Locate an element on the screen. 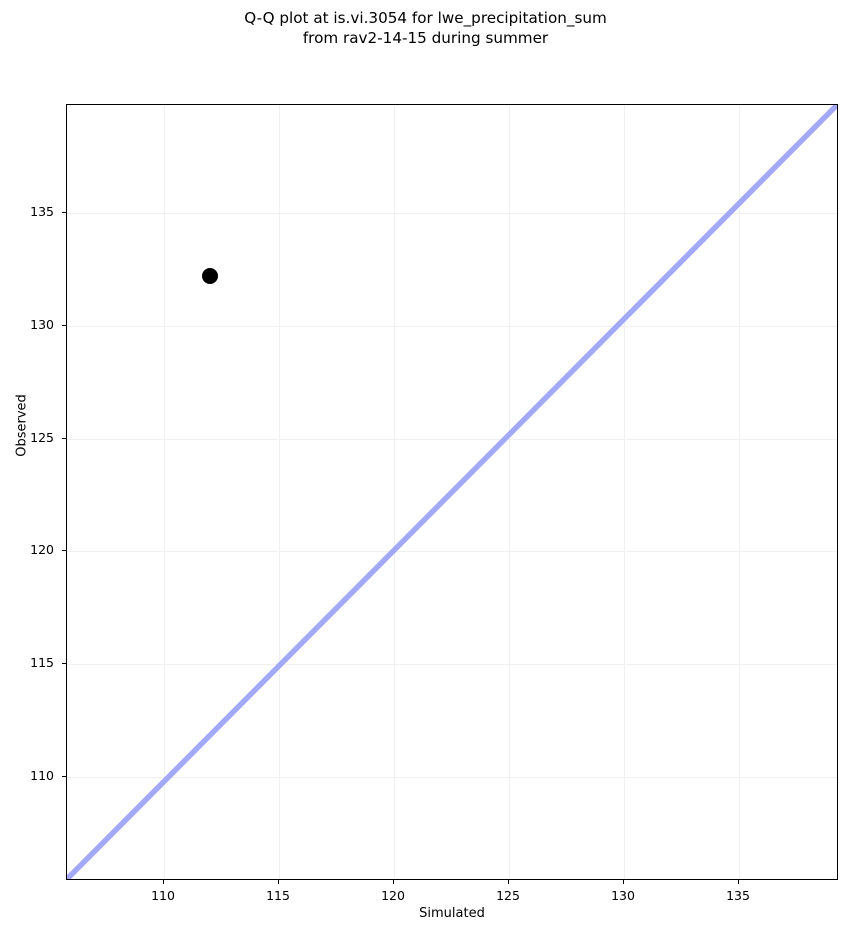 The height and width of the screenshot is (934, 851). ticklabel-x-135: 135 is located at coordinates (738, 895).